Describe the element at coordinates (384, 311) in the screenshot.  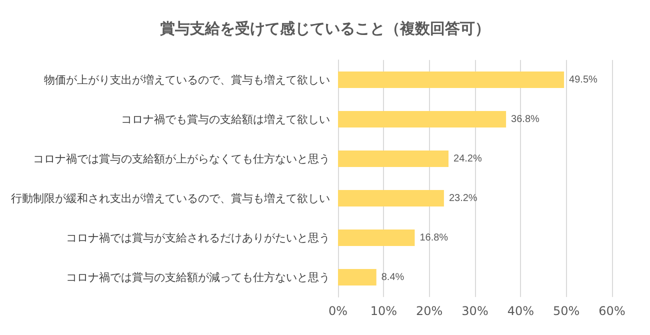
I see `x-tick-label: 10%` at that location.